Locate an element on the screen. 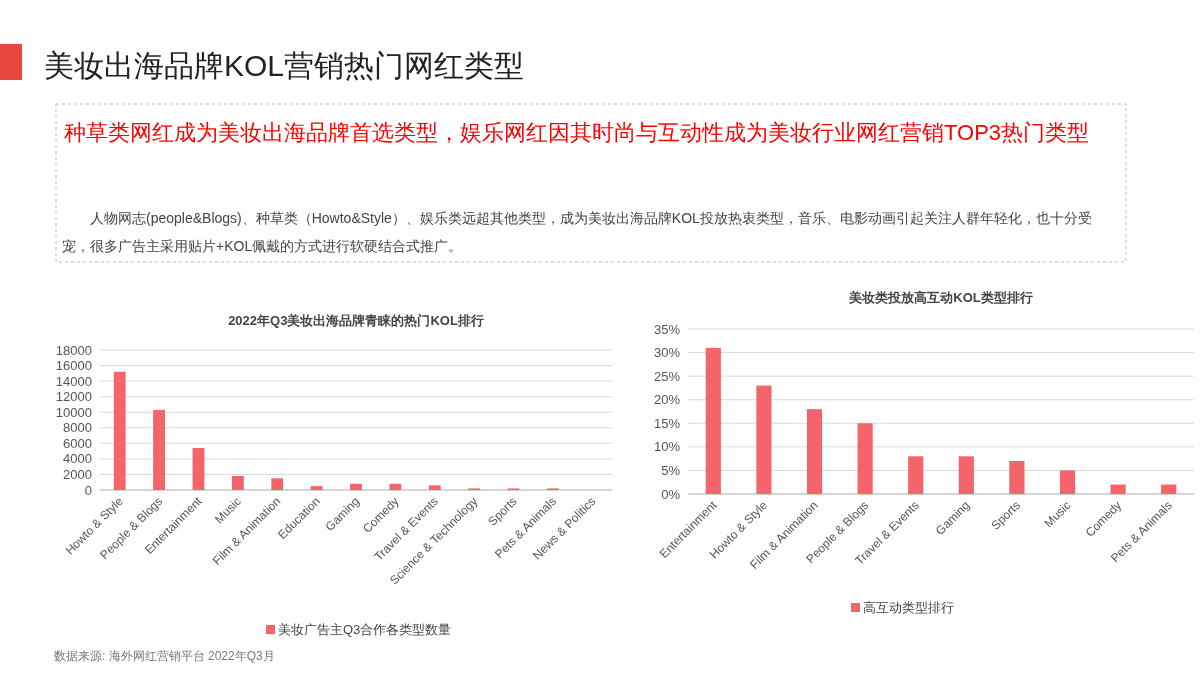 This screenshot has width=1200, height=675. text: 美妆出海品牌KOL营销热门网红类型 is located at coordinates (284, 65).